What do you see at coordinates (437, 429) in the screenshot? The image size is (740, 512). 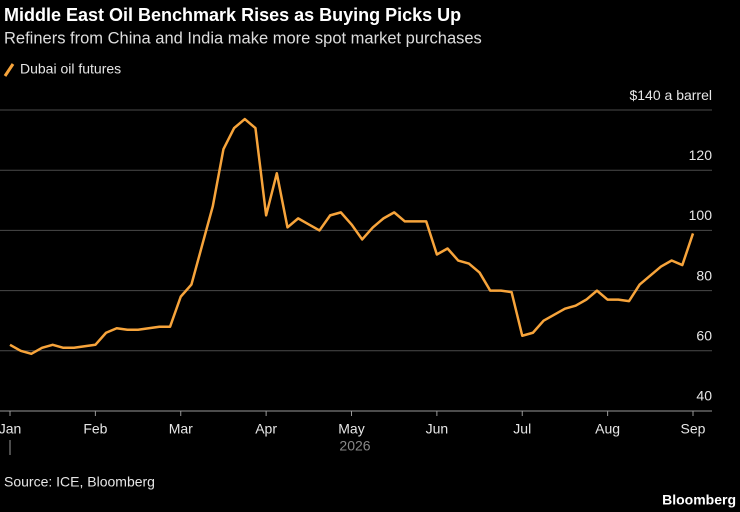 I see `x-tick-label: Jun` at bounding box center [437, 429].